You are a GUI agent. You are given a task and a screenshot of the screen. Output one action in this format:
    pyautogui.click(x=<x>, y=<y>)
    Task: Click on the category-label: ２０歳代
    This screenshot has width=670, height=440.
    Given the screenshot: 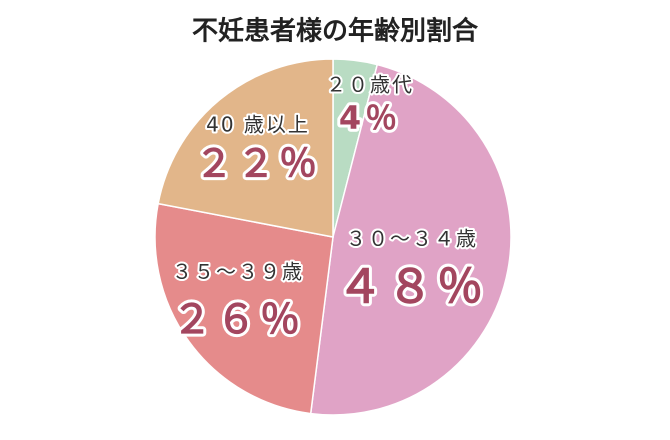 What is the action you would take?
    pyautogui.click(x=370, y=85)
    